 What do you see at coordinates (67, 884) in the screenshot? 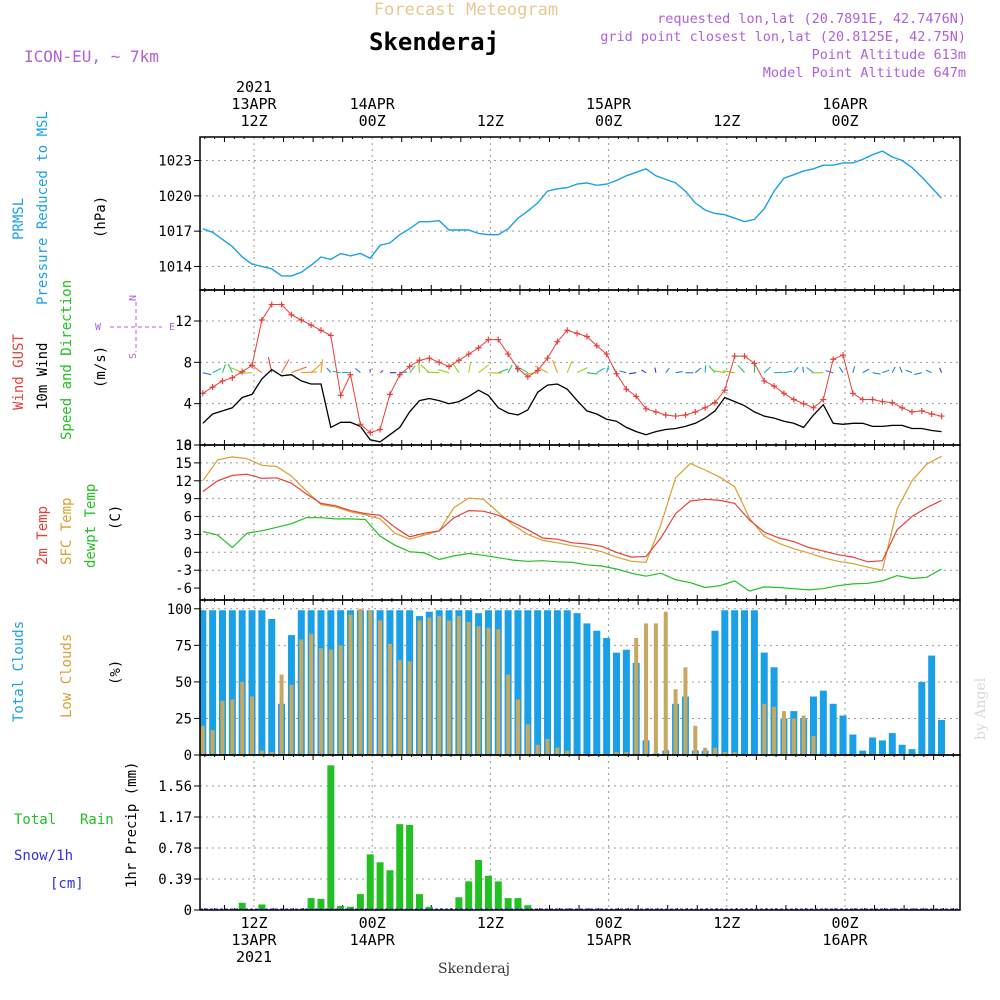
I see `snow-unit-label: [cm]` at bounding box center [67, 884].